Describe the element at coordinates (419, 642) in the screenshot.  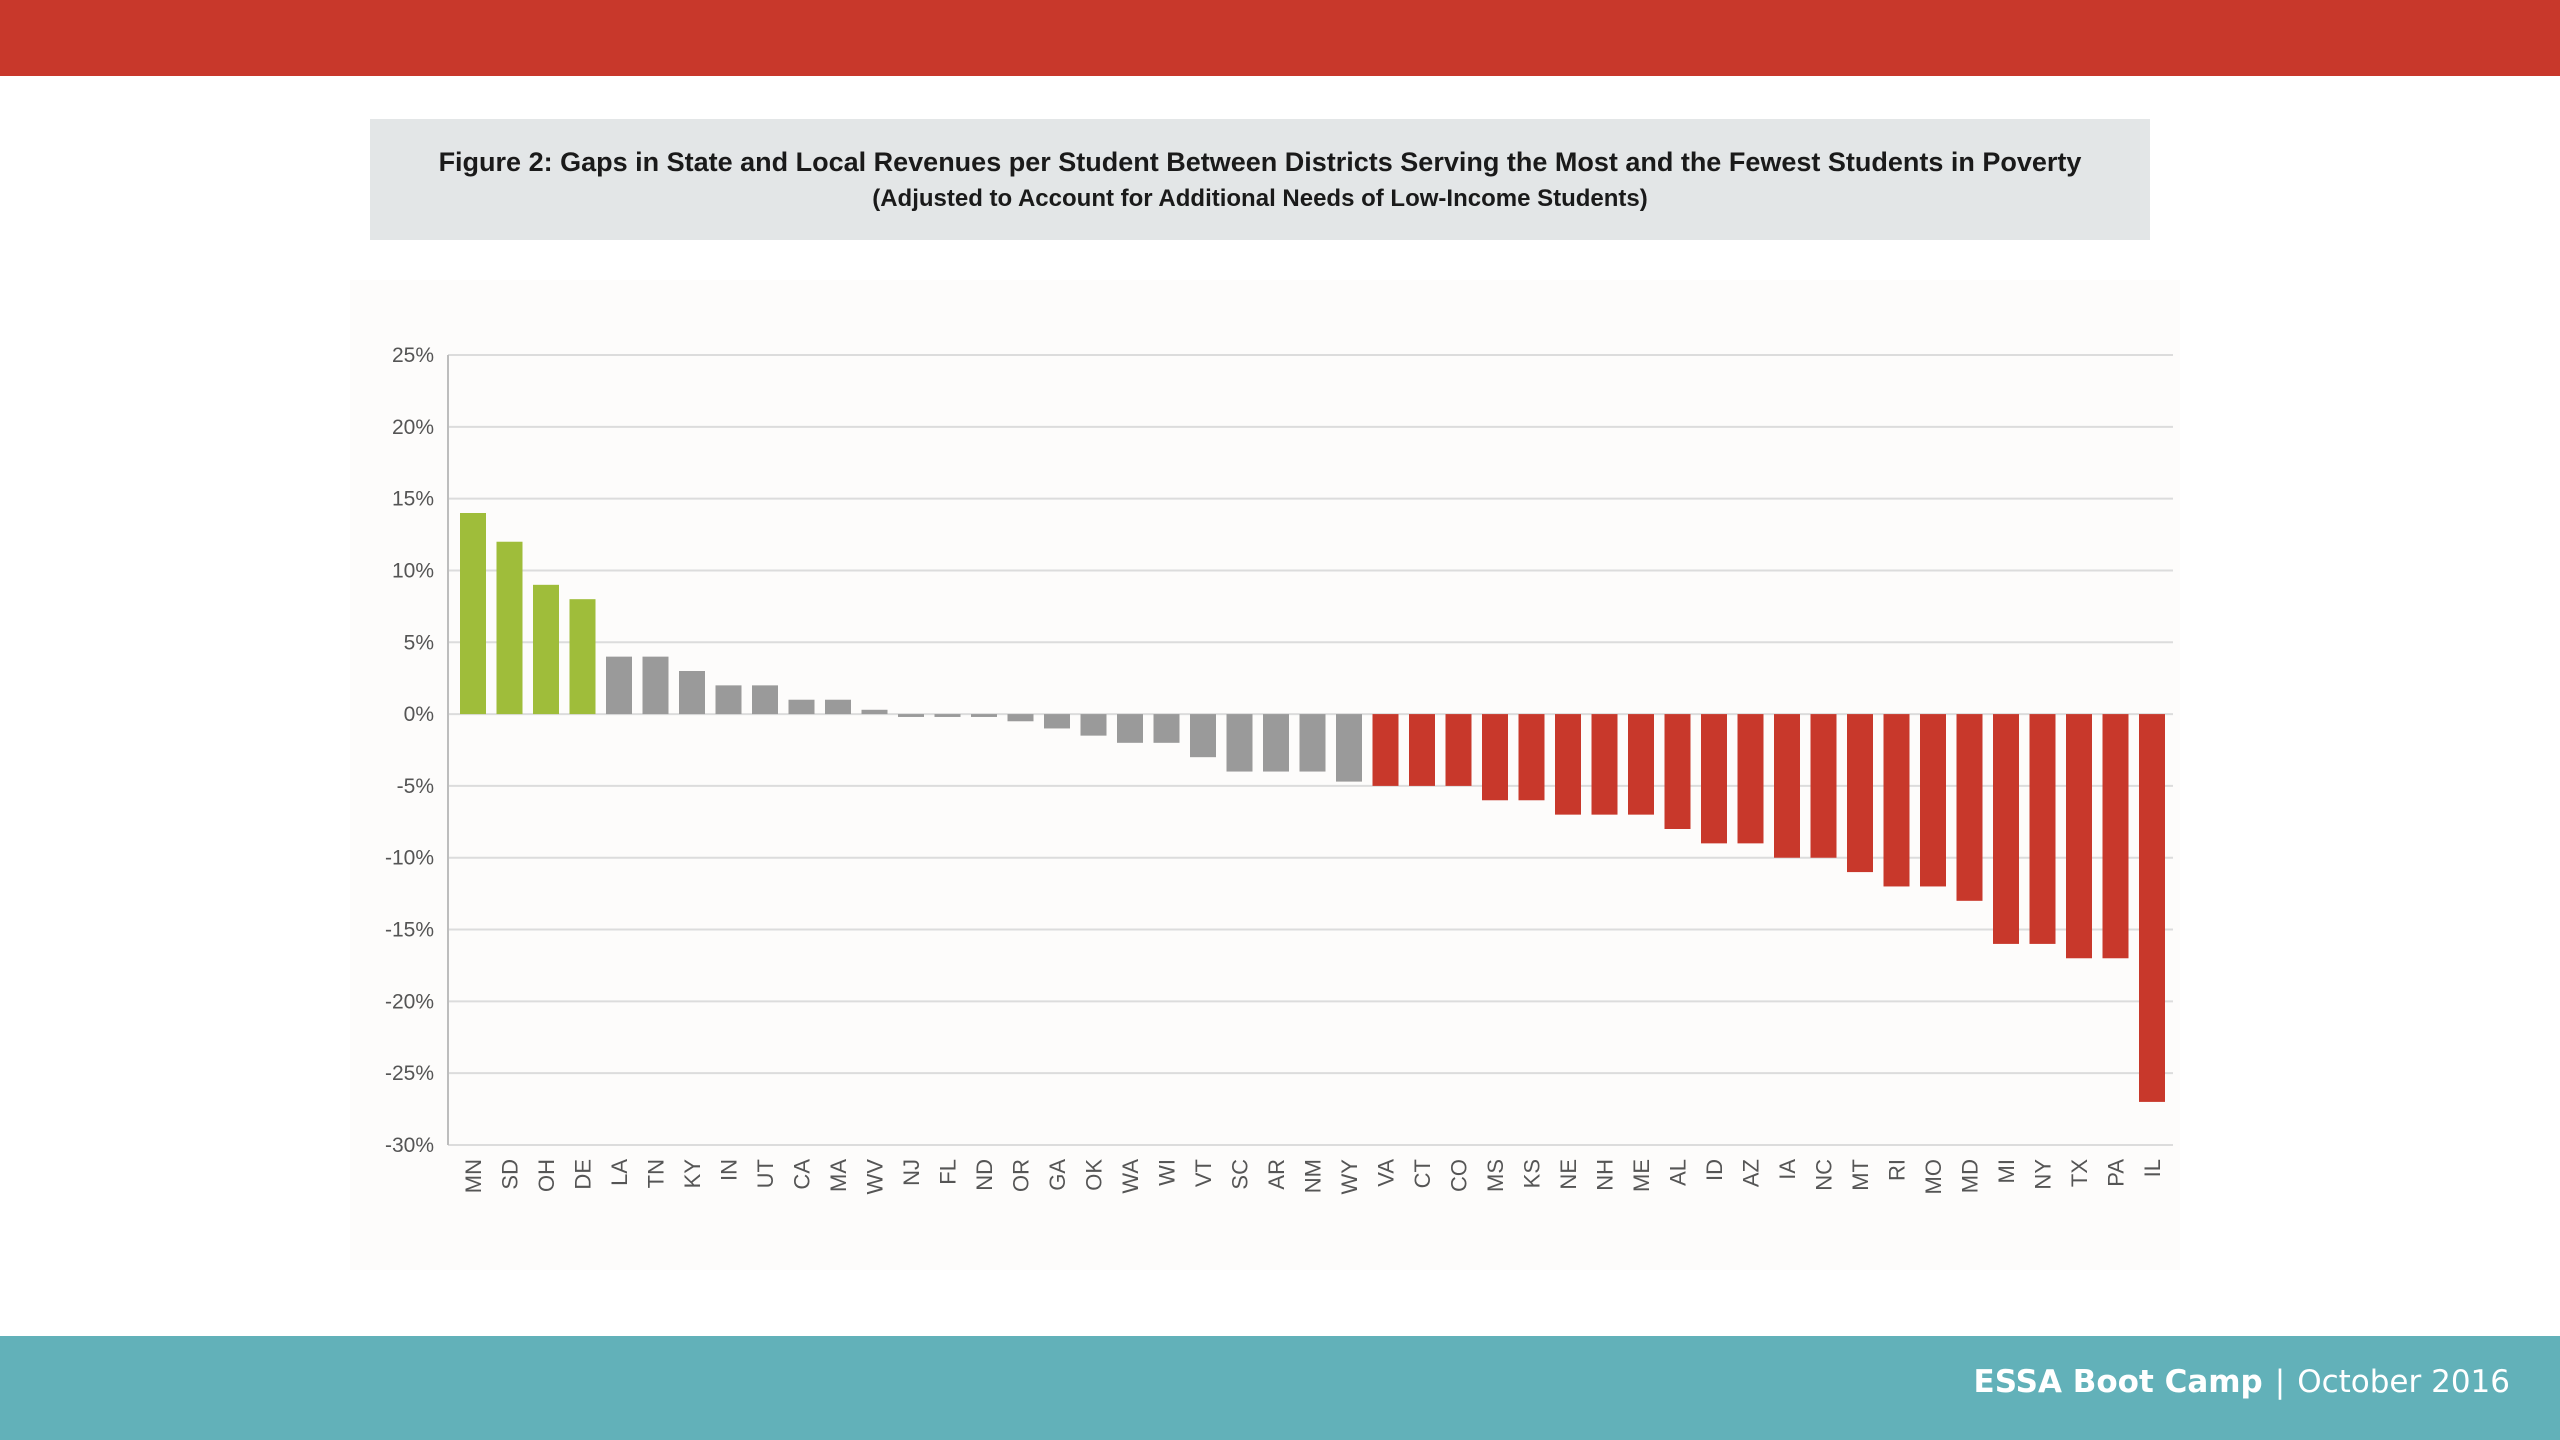
I see `y-tick-label: 5%` at that location.